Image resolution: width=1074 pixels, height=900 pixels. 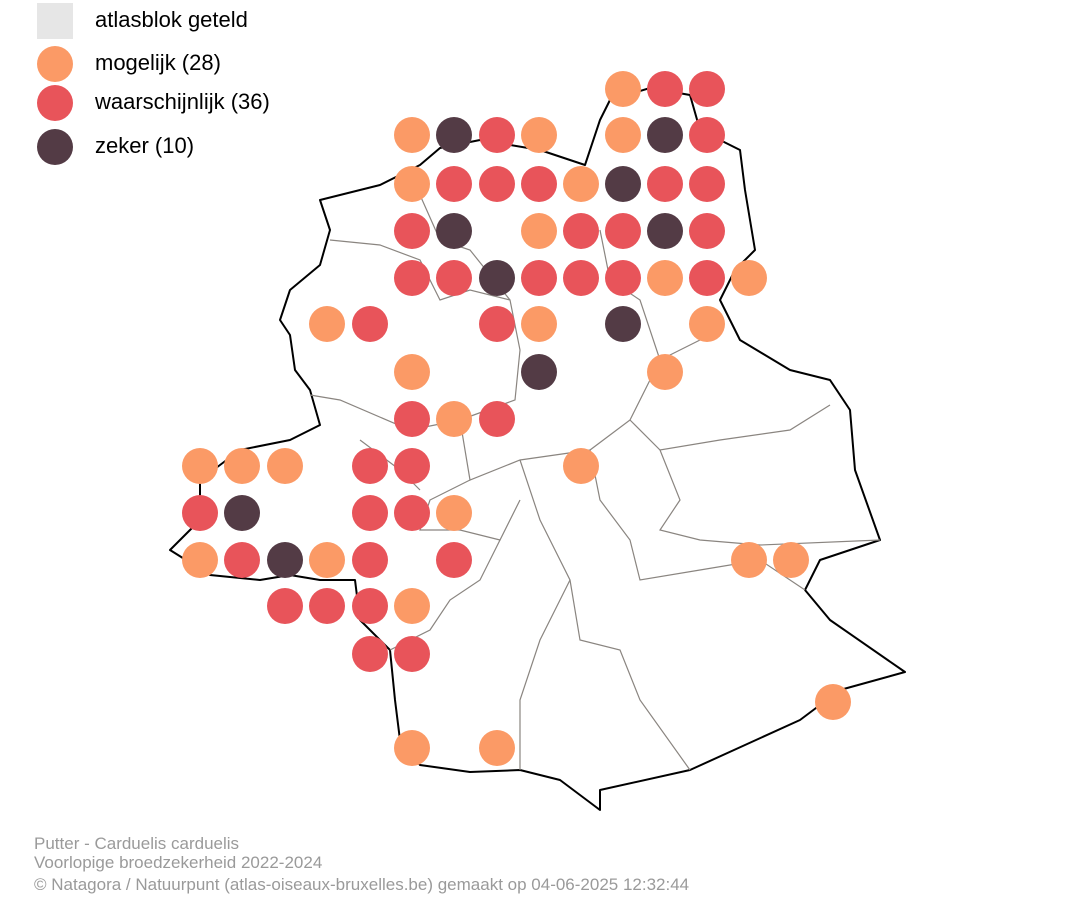 I want to click on caption-line: Putter - Carduelis carduelis, so click(x=136, y=843).